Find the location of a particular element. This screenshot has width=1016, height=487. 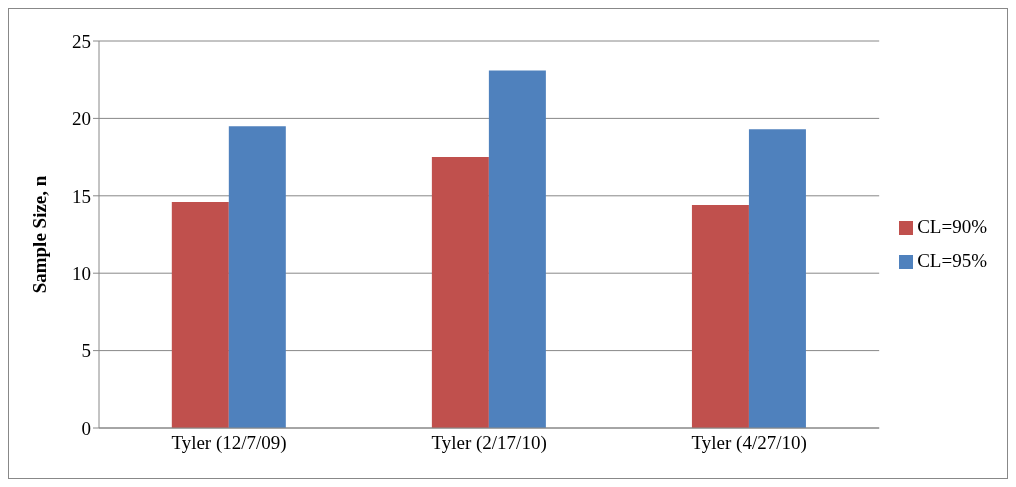

legend-label: CL=95% is located at coordinates (952, 260).